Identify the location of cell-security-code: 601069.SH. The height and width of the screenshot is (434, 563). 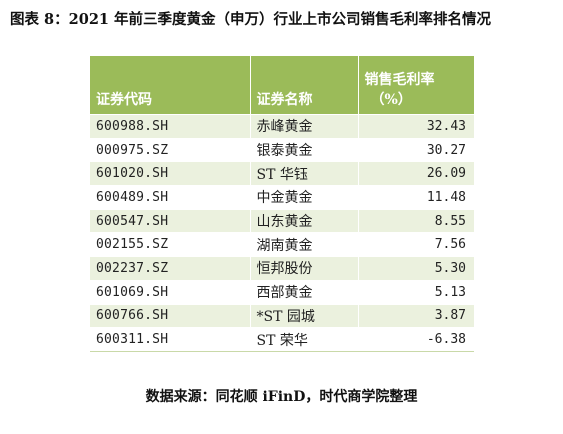
(170, 291).